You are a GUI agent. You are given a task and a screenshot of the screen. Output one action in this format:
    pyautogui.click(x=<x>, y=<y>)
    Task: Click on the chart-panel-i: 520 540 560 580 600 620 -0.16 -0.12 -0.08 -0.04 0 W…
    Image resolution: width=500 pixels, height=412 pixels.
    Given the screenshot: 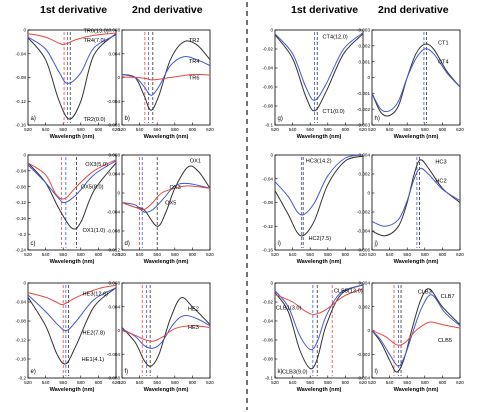 What is the action you would take?
    pyautogui.click(x=315, y=209)
    